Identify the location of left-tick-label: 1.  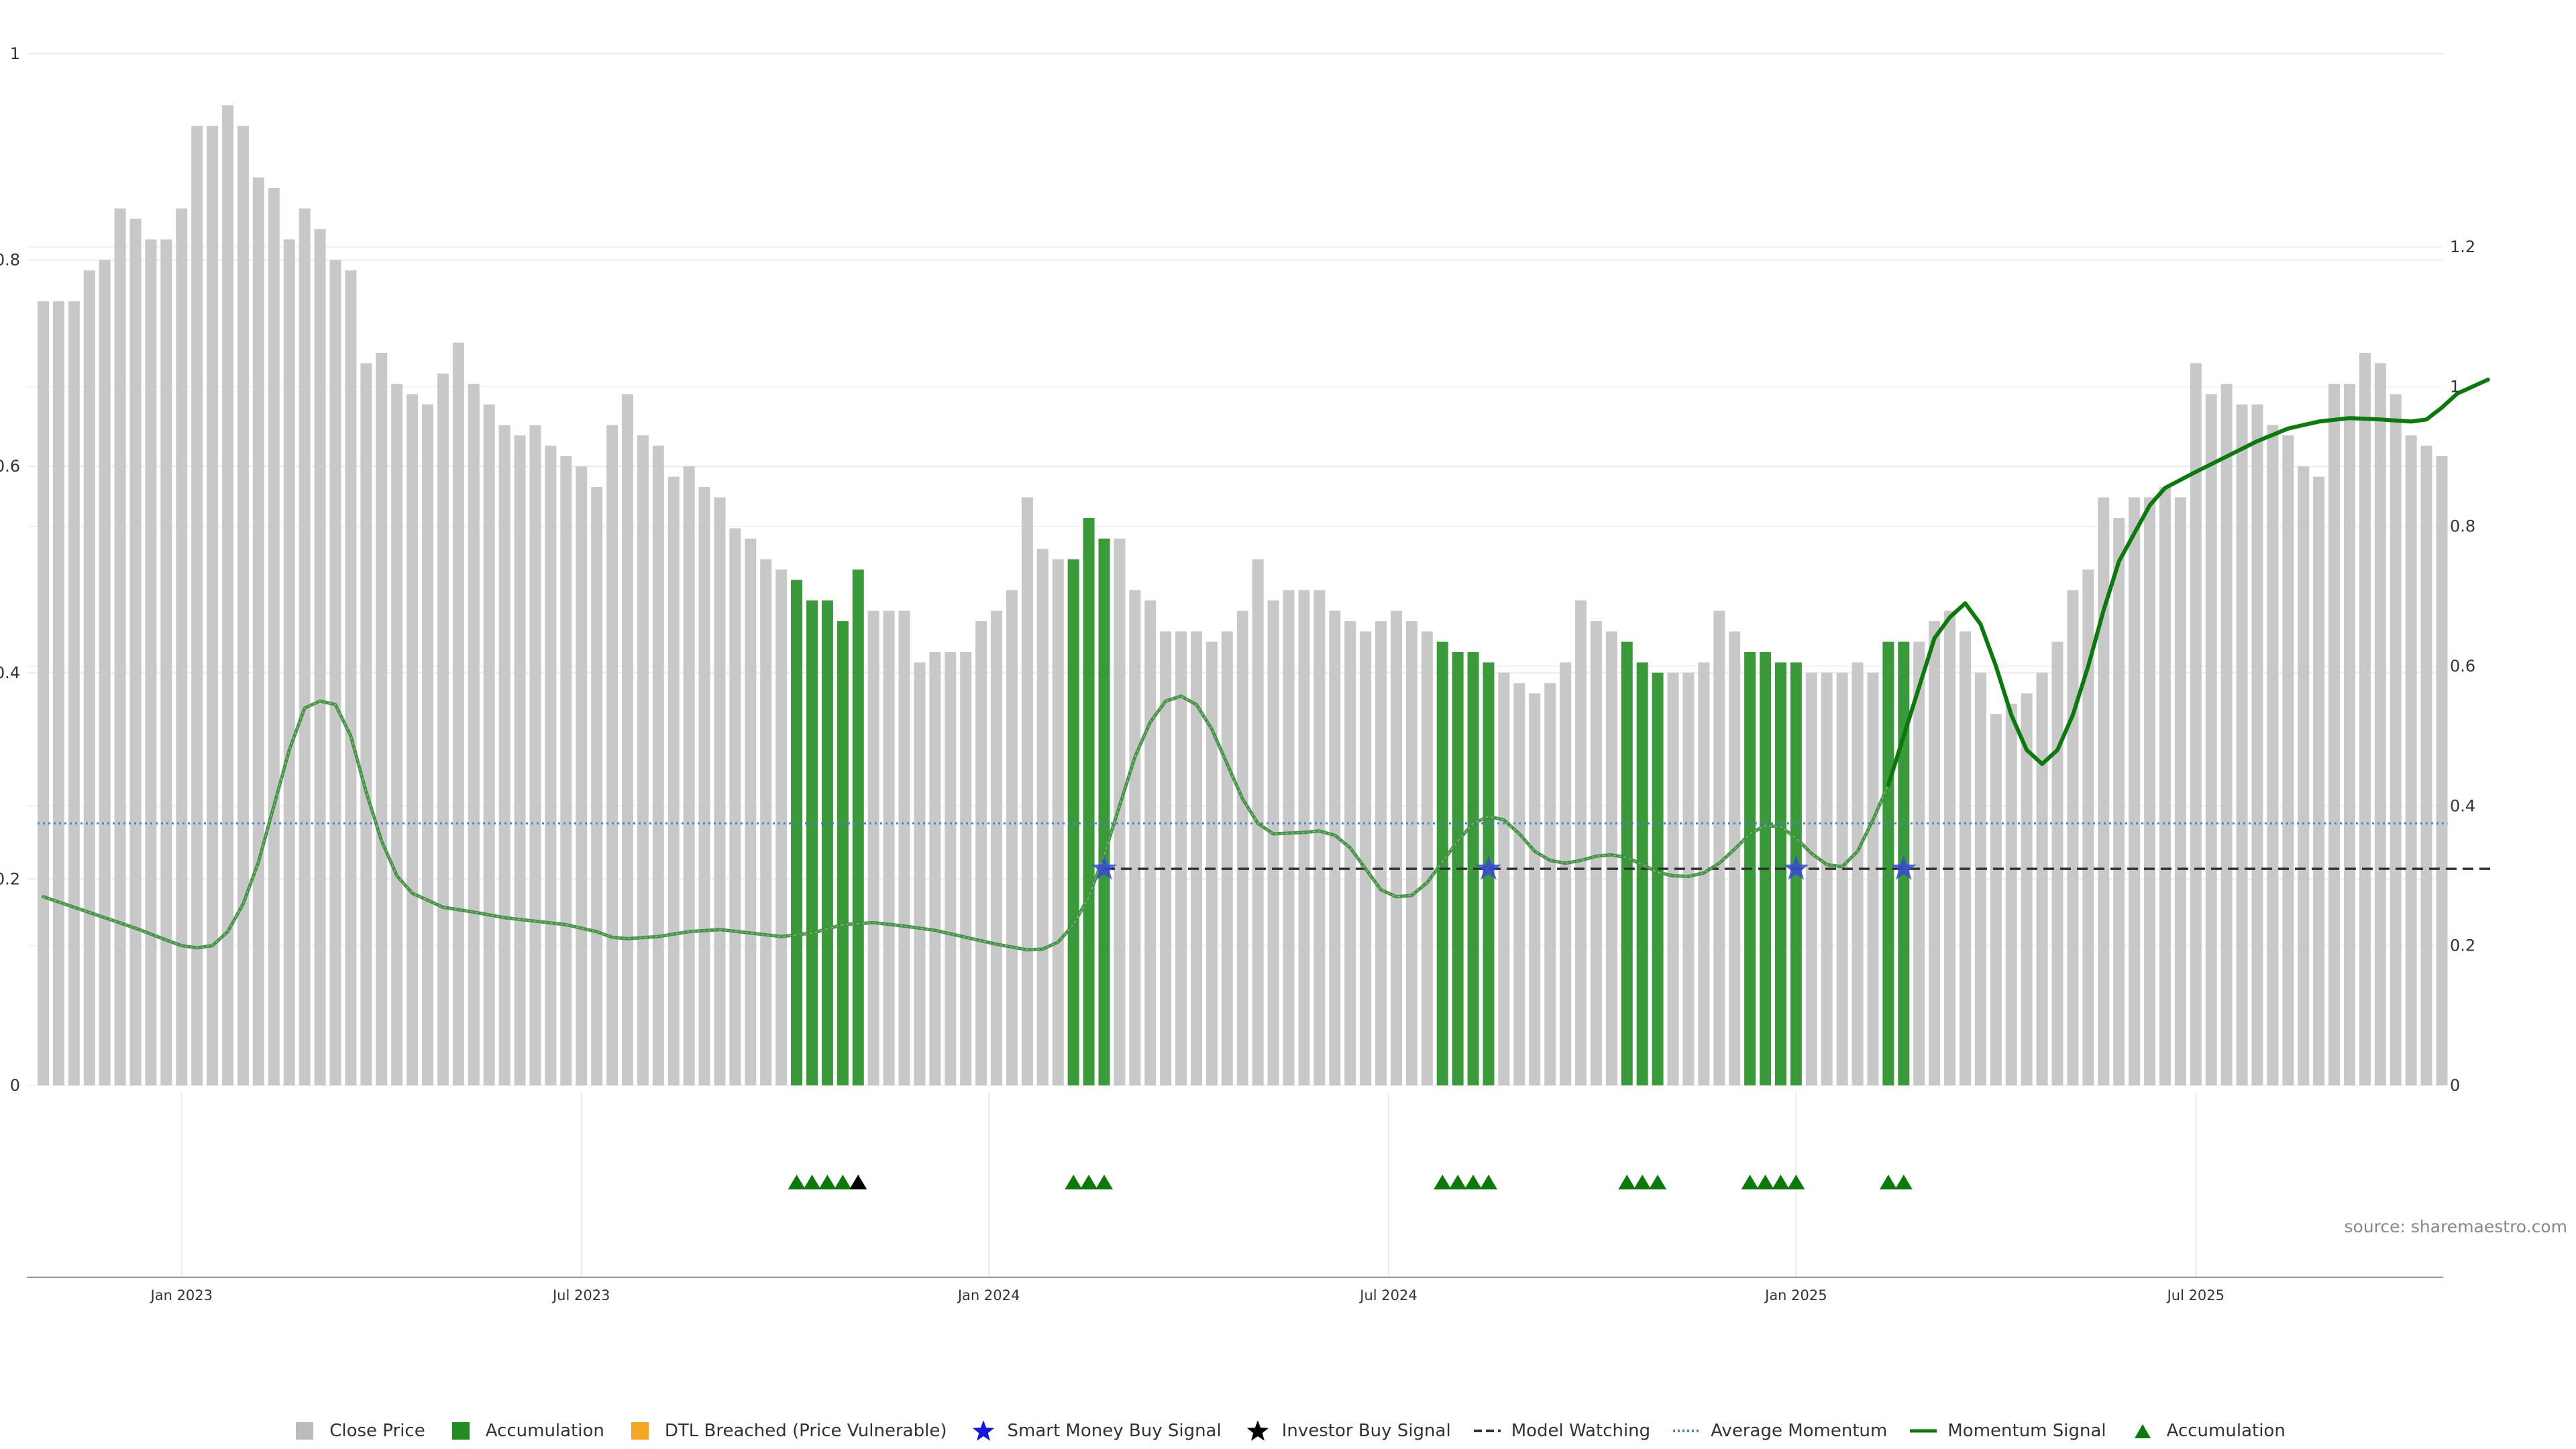
(15, 53).